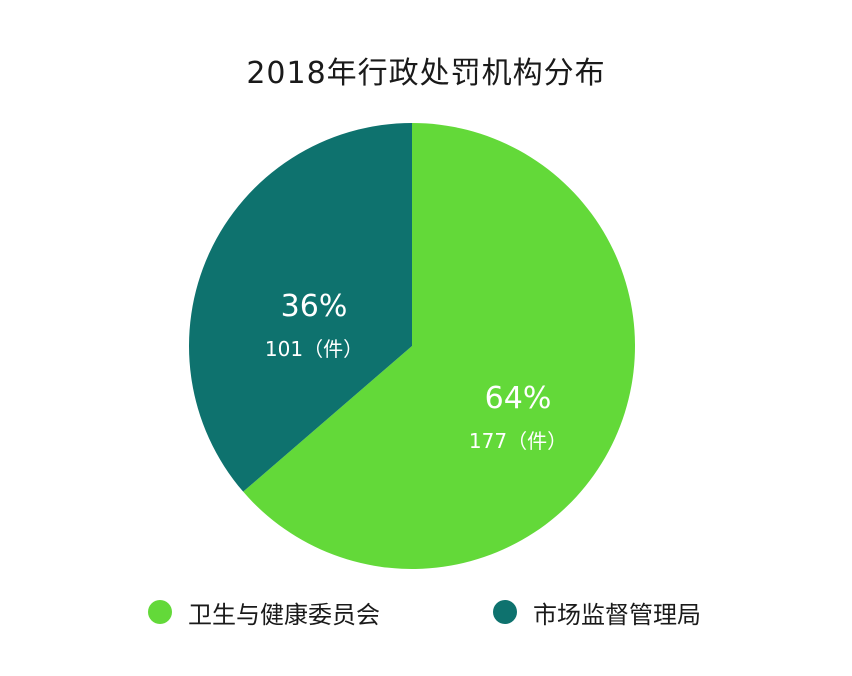 This screenshot has height=676, width=852. What do you see at coordinates (314, 349) in the screenshot?
I see `slice-market-regulation-value-label: 101（件）` at bounding box center [314, 349].